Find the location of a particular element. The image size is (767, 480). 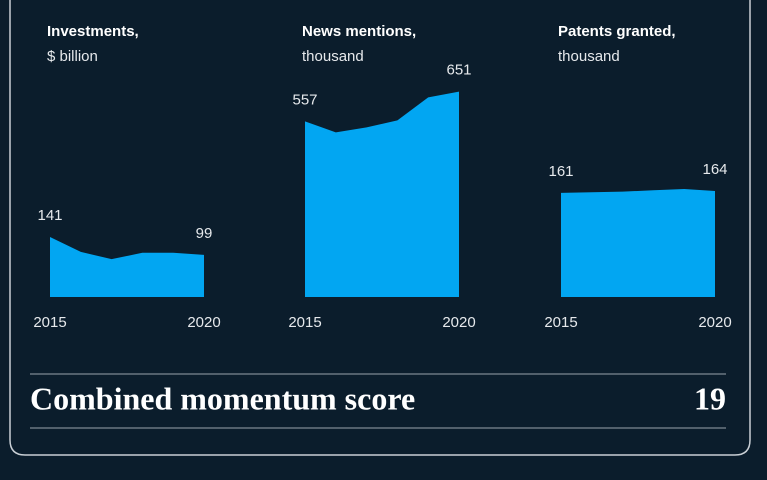

chart-subtitle: $ billion is located at coordinates (72, 56).